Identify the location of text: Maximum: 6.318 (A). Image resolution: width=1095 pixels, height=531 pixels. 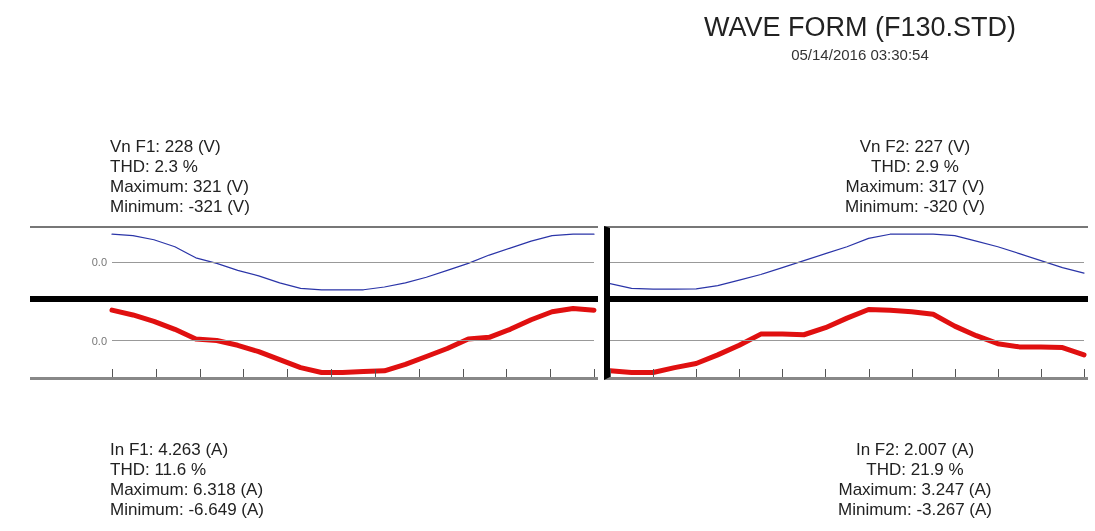
(187, 490).